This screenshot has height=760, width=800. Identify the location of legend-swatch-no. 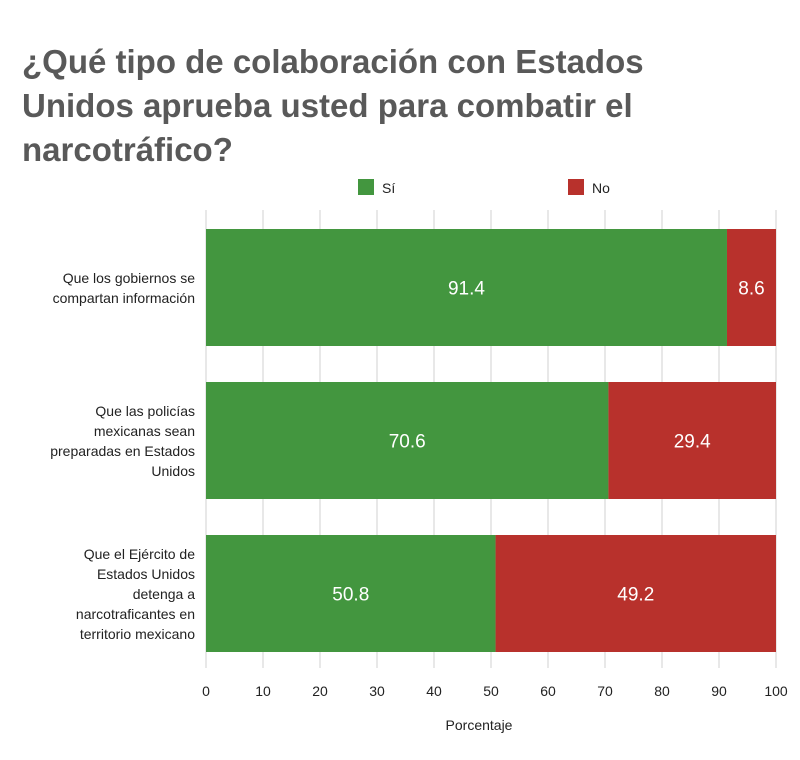
(576, 187).